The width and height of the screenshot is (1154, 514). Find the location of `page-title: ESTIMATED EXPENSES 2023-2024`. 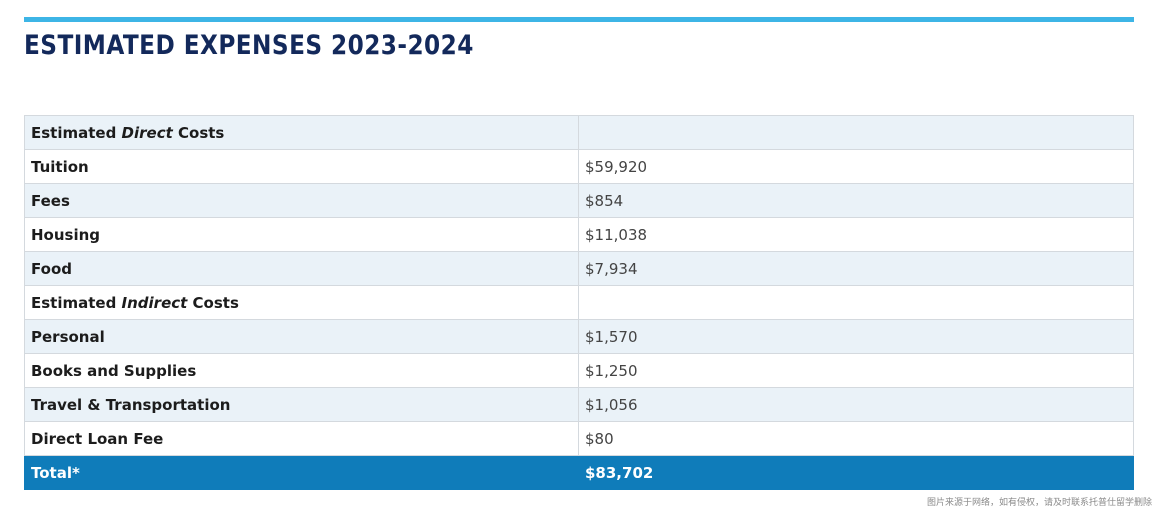

page-title: ESTIMATED EXPENSES 2023-2024 is located at coordinates (249, 45).